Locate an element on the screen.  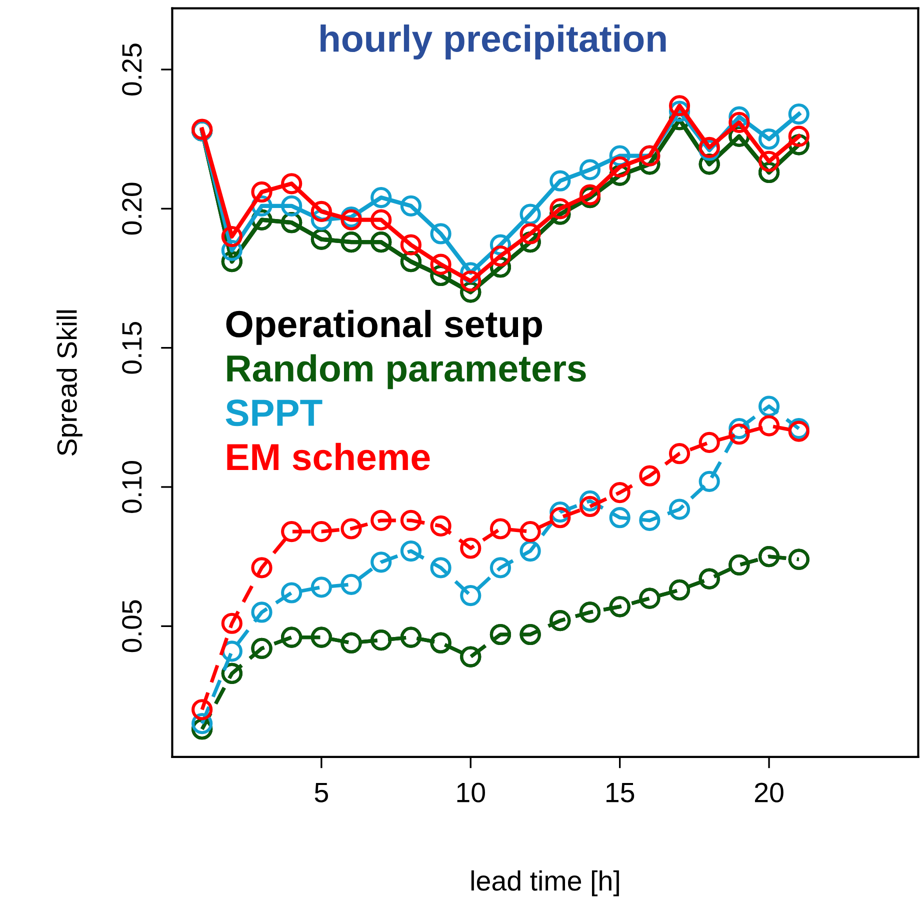
x-axis-title: lead time [h] is located at coordinates (545, 883).